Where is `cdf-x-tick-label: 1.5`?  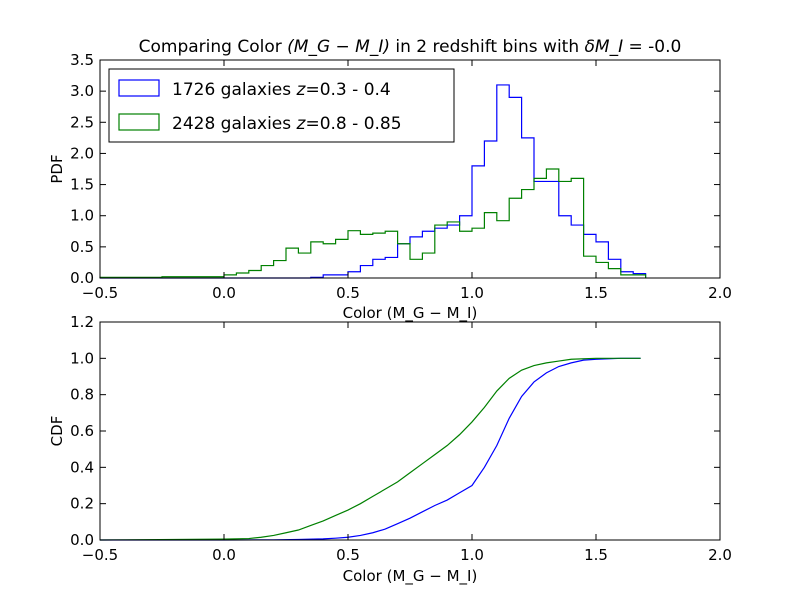 cdf-x-tick-label: 1.5 is located at coordinates (596, 555).